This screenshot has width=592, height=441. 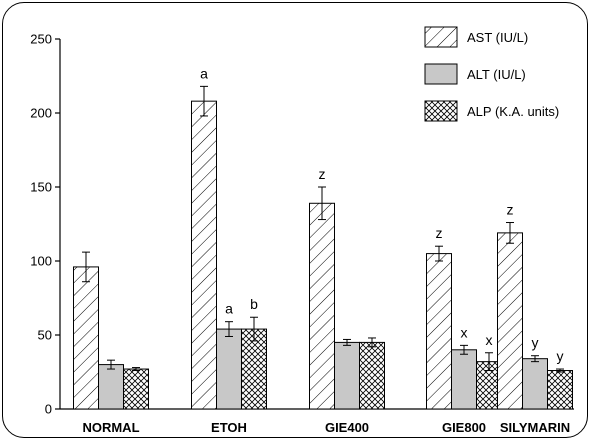 What do you see at coordinates (560, 390) in the screenshot?
I see `bar-crosshatch-silymarin` at bounding box center [560, 390].